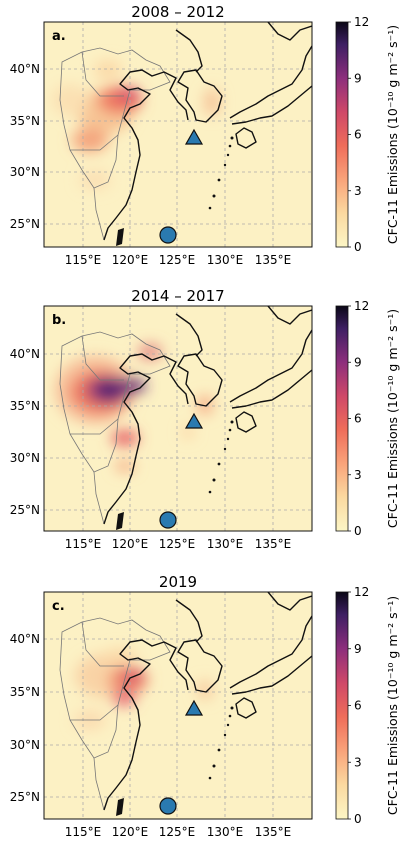 This screenshot has height=854, width=407. What do you see at coordinates (177, 12) in the screenshot?
I see `panel-title: 2008 – 2012` at bounding box center [177, 12].